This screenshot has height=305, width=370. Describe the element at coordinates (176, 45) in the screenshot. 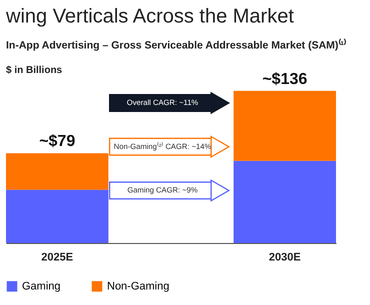

I see `chart-subtitle: In-App Advertising – Gross Serviceable Addressable Market (SAM)⁽¹⁾` at that location.